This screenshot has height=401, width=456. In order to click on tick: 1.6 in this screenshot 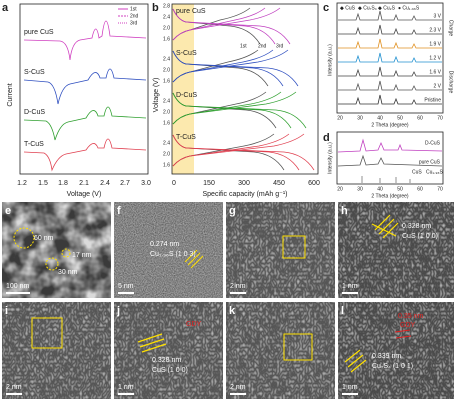, I will do `click(166, 81)`.